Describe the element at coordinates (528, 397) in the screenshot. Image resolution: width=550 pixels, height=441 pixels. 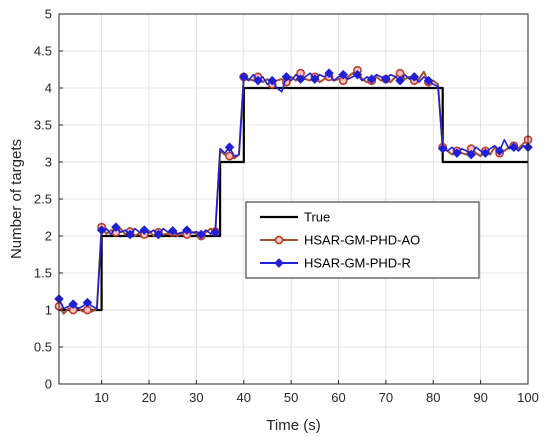
I see `x-tick-label: 100` at that location.